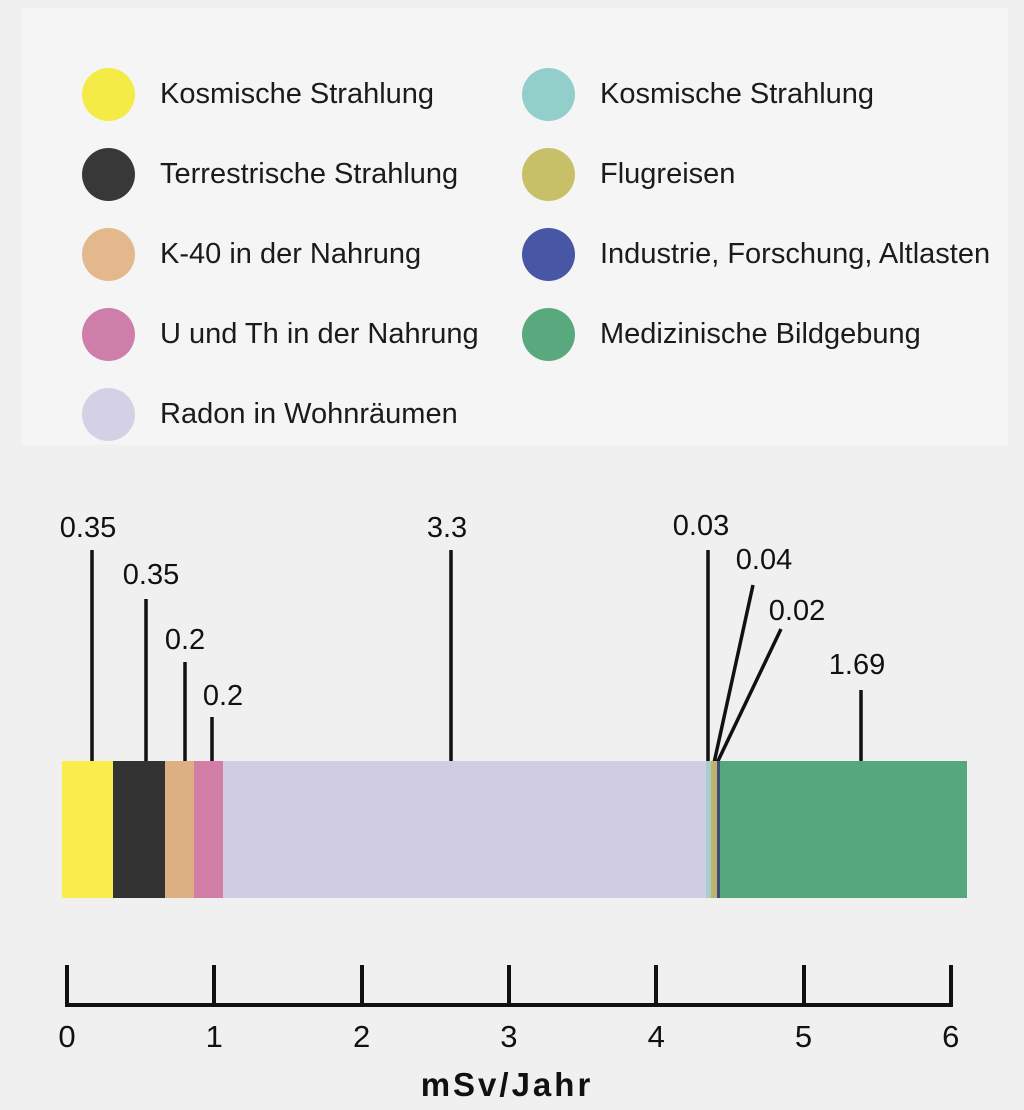 The width and height of the screenshot is (1024, 1110). I want to click on x-axis-tick-label: 3, so click(509, 1036).